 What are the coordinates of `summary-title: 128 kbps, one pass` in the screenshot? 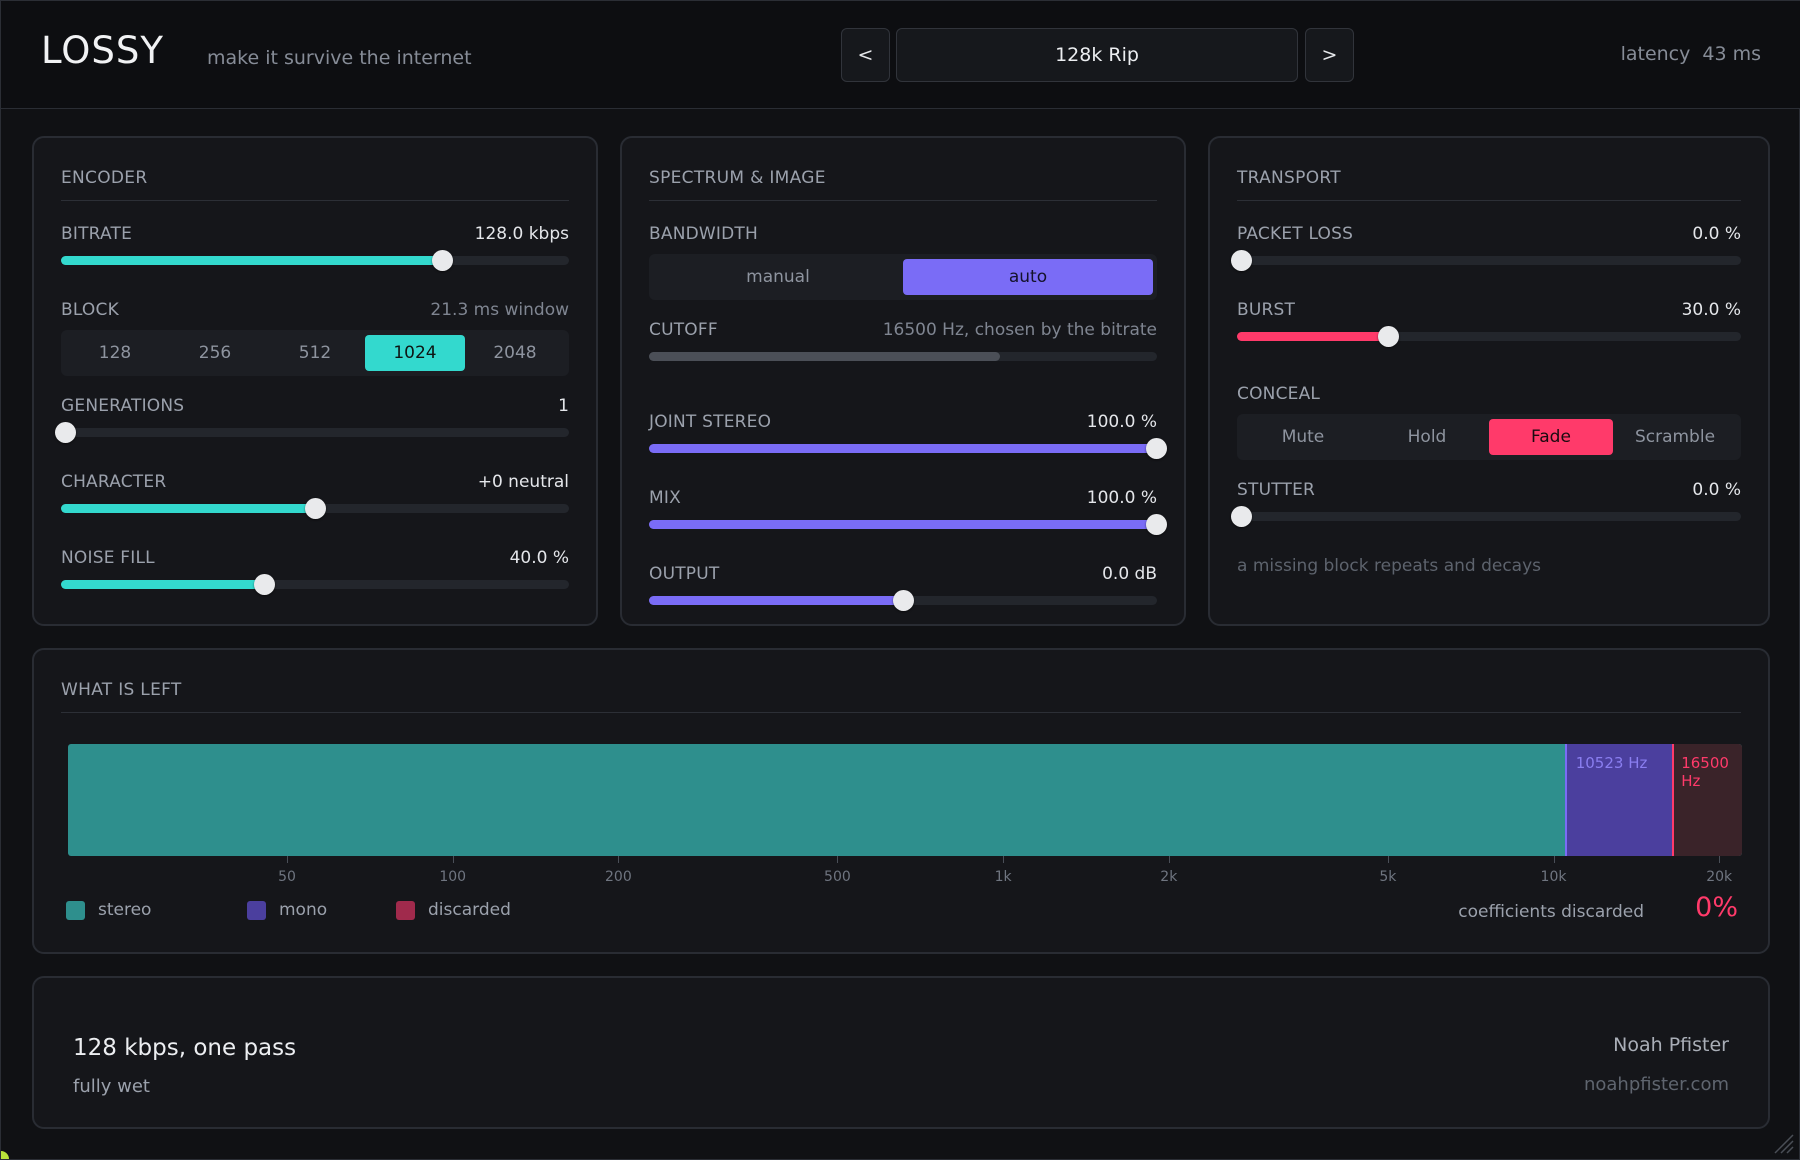 It's located at (185, 1048).